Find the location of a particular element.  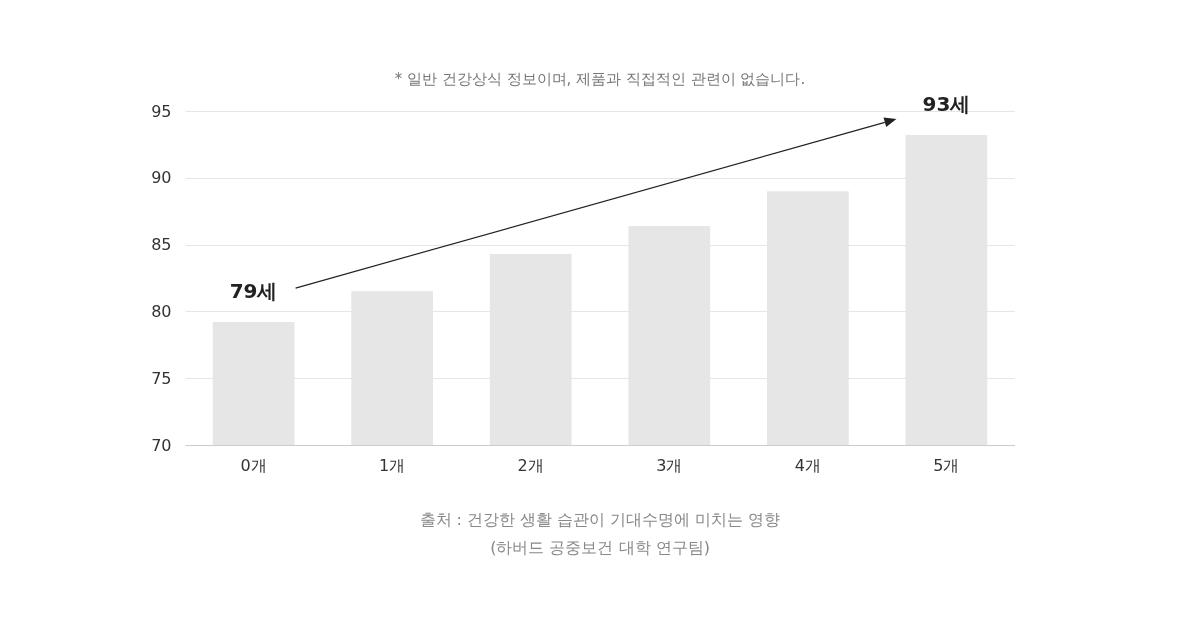

text: (하버드 공중보건 대학 연구팀) is located at coordinates (600, 548).